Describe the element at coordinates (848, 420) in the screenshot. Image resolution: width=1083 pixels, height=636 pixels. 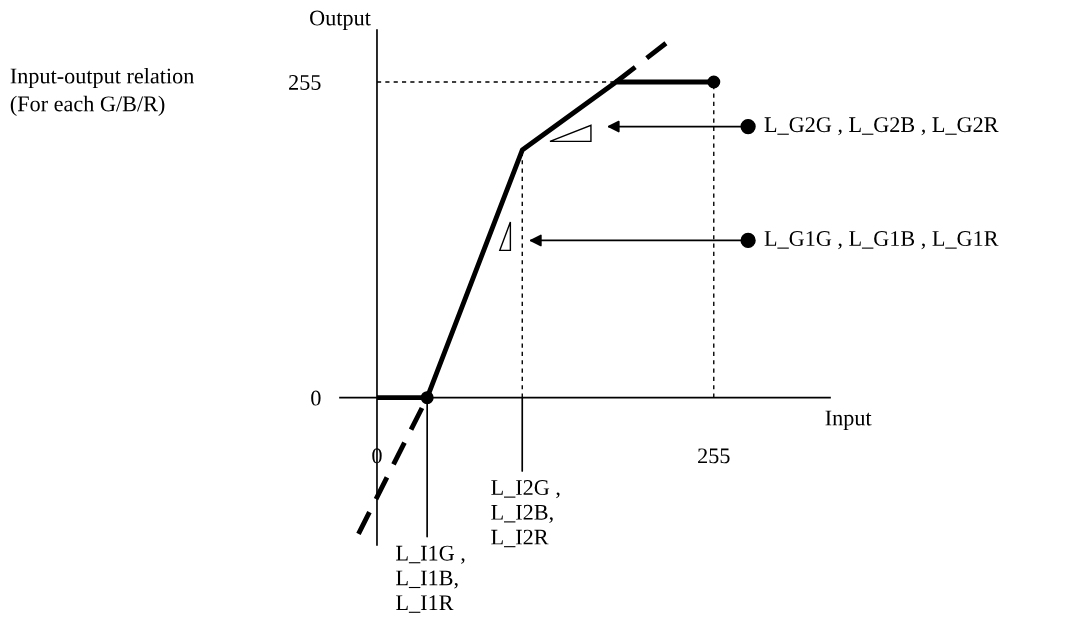
I see `x-axis-title: Input` at that location.